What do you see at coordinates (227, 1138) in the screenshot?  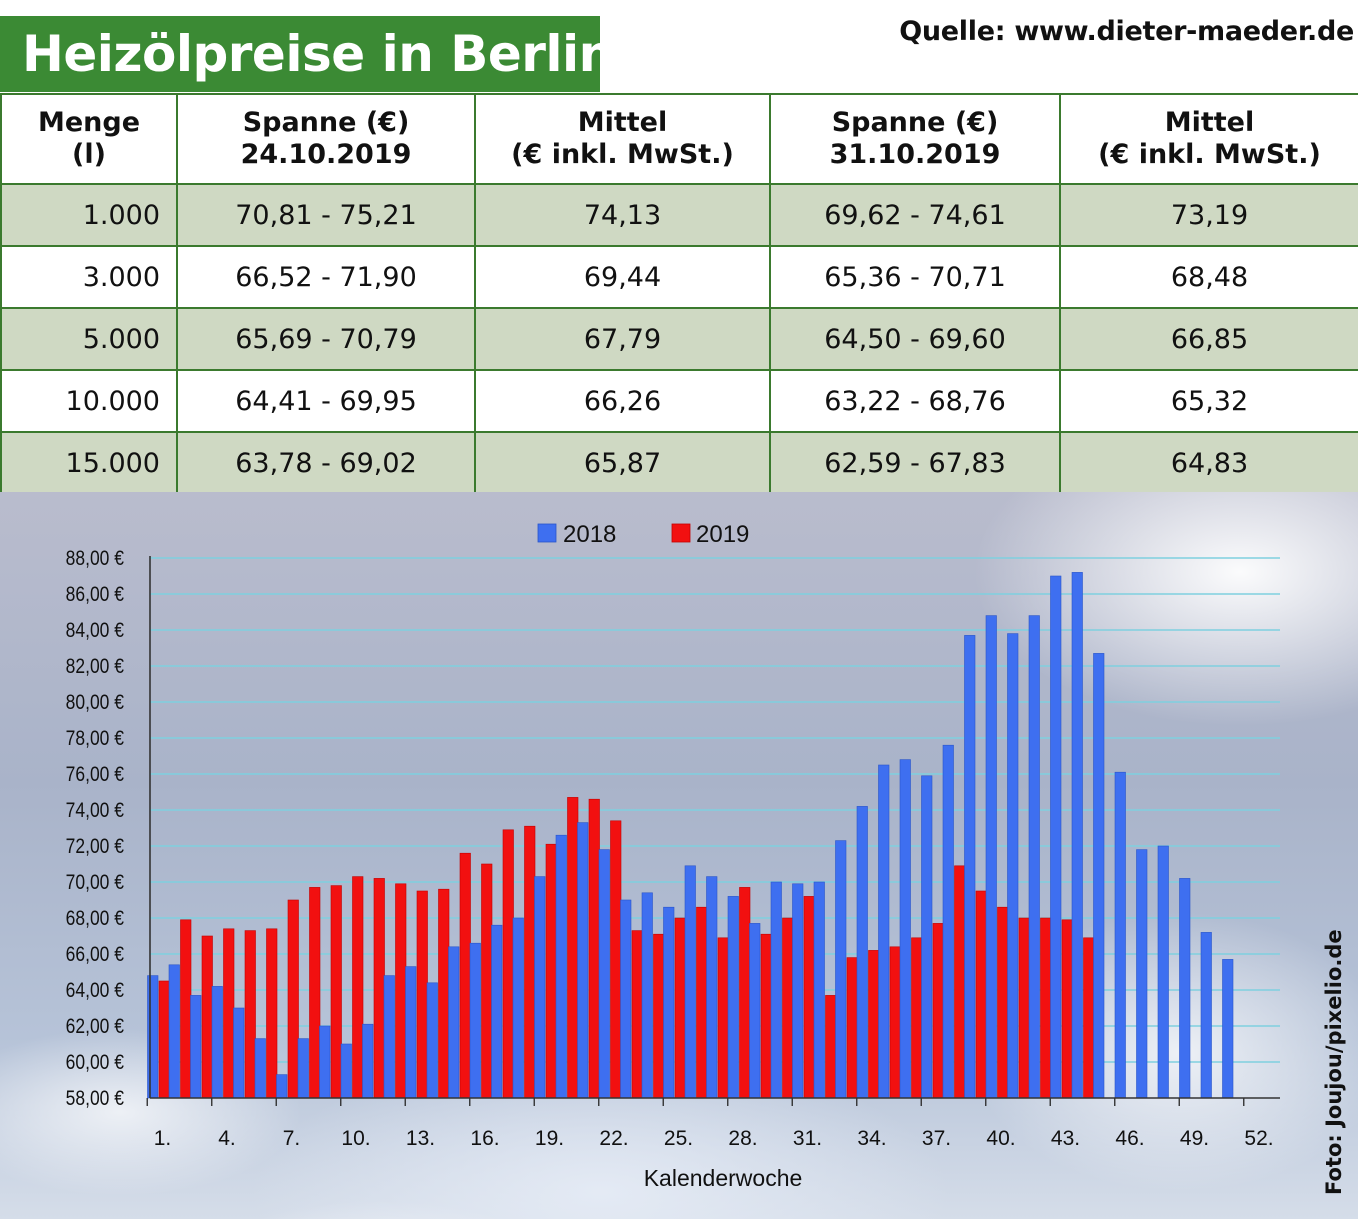 I see `x-tick-label: 4.` at bounding box center [227, 1138].